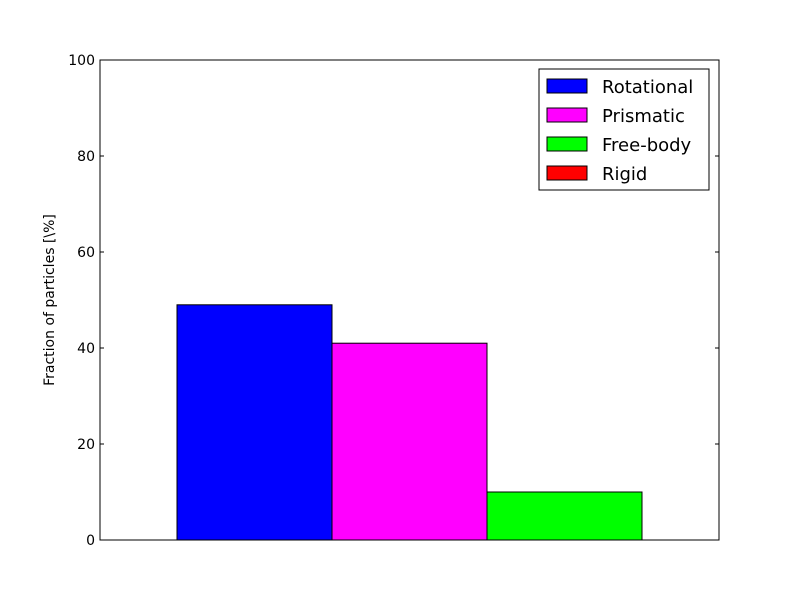 The height and width of the screenshot is (600, 800). I want to click on y-tick-label: 20, so click(86, 445).